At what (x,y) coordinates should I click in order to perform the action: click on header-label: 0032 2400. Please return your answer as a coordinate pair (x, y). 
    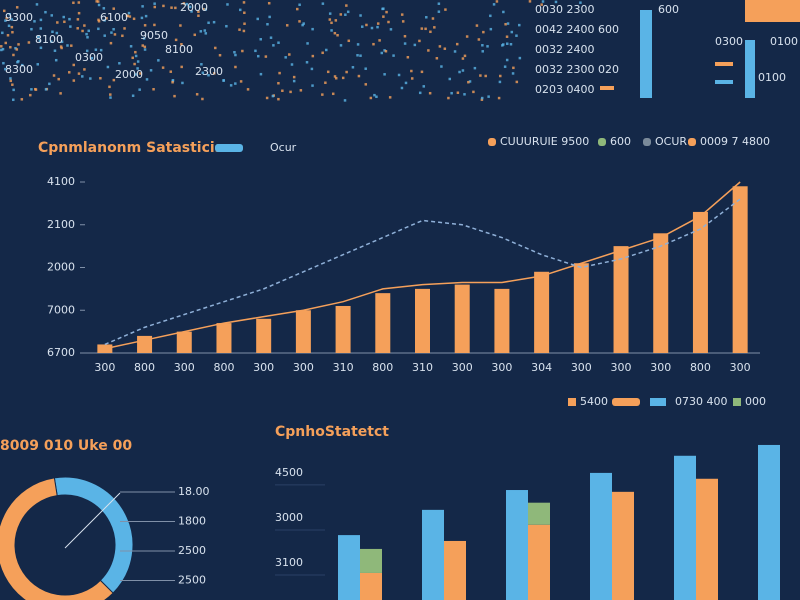
    Looking at the image, I should click on (565, 49).